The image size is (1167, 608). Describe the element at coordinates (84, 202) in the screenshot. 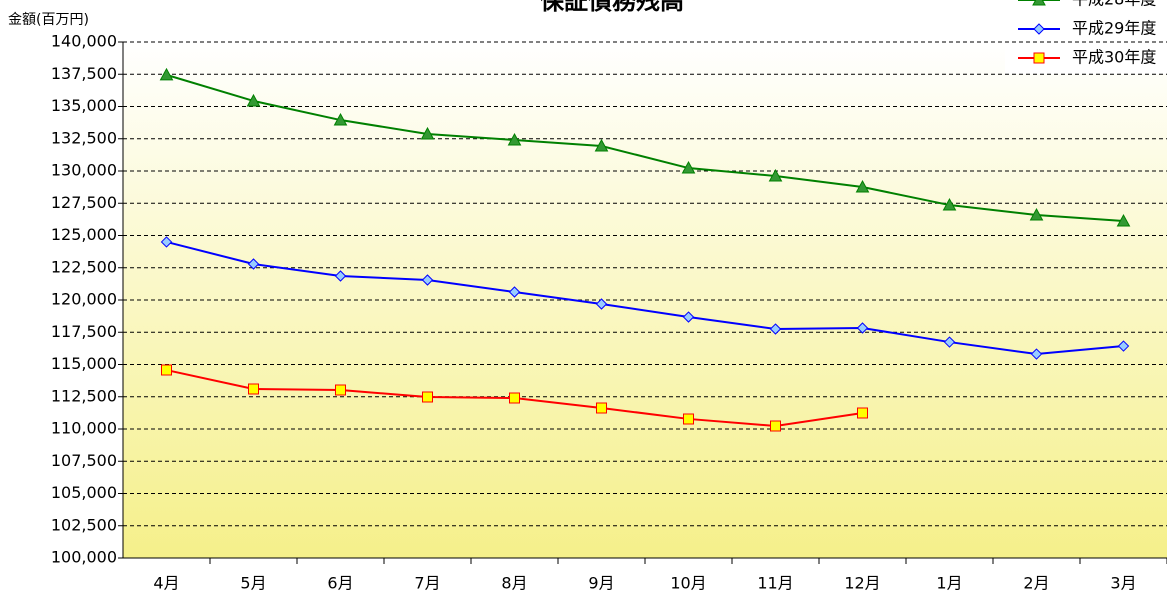

I see `y-tick-label: 127,500` at that location.